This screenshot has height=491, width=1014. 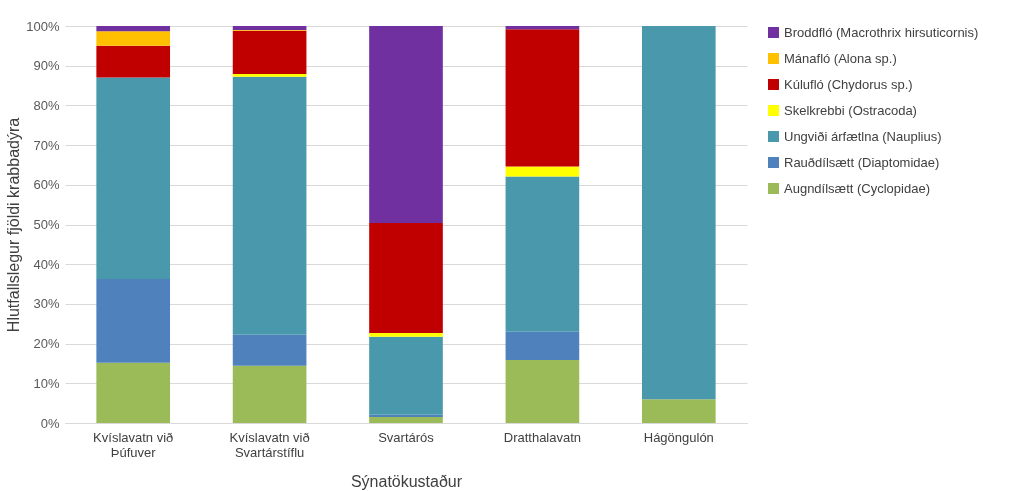 I want to click on legend-label: Broddfló (Macrothrix hirsuticornis), so click(x=881, y=32).